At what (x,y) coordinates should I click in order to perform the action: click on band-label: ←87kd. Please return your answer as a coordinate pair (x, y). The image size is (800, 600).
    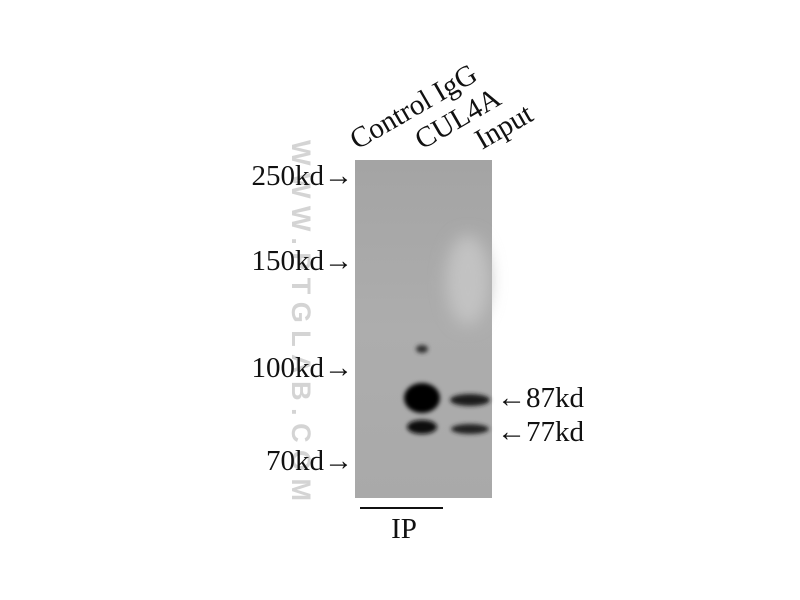
    Looking at the image, I should click on (541, 398).